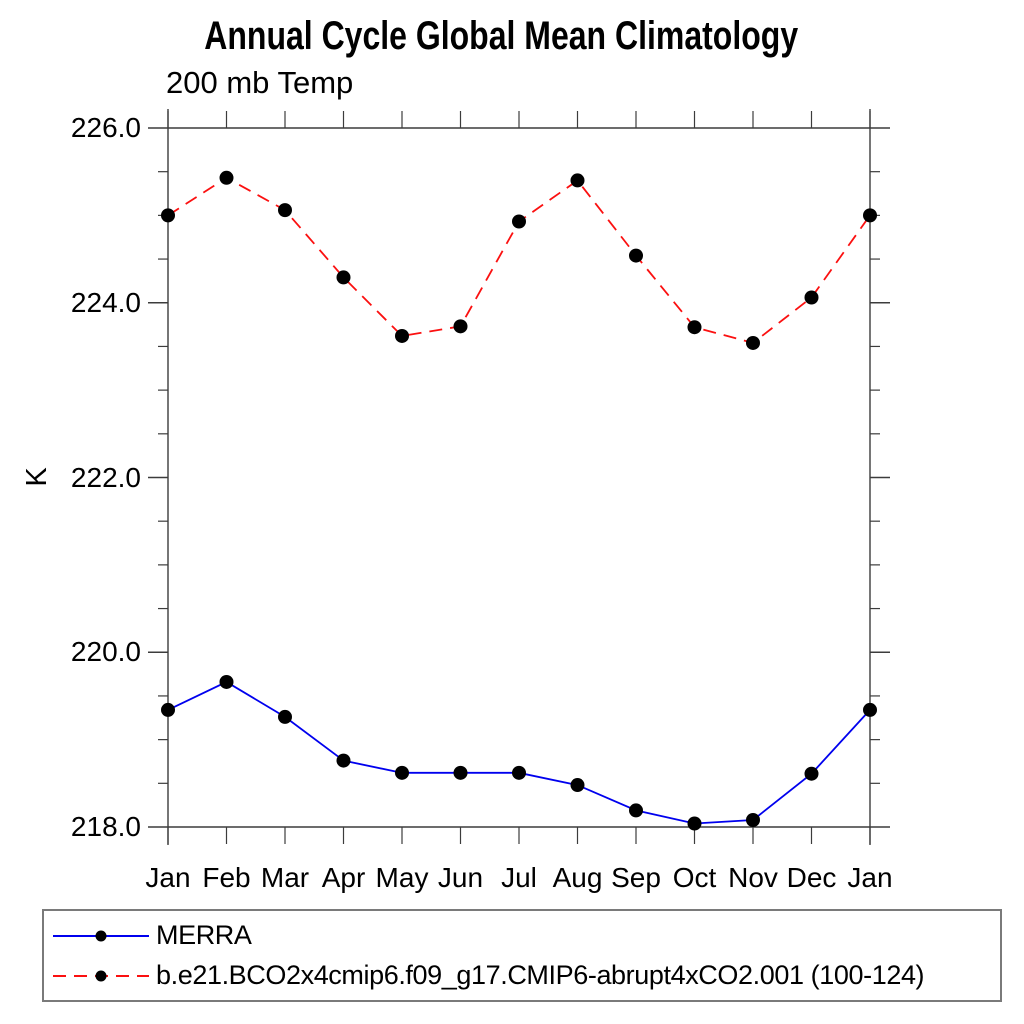  Describe the element at coordinates (524, 936) in the screenshot. I see `legend-row-merra: MERRA` at that location.